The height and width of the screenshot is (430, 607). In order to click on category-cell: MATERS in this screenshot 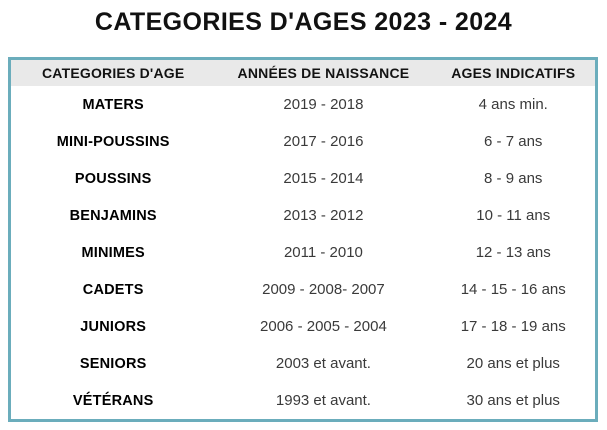, I will do `click(113, 104)`.